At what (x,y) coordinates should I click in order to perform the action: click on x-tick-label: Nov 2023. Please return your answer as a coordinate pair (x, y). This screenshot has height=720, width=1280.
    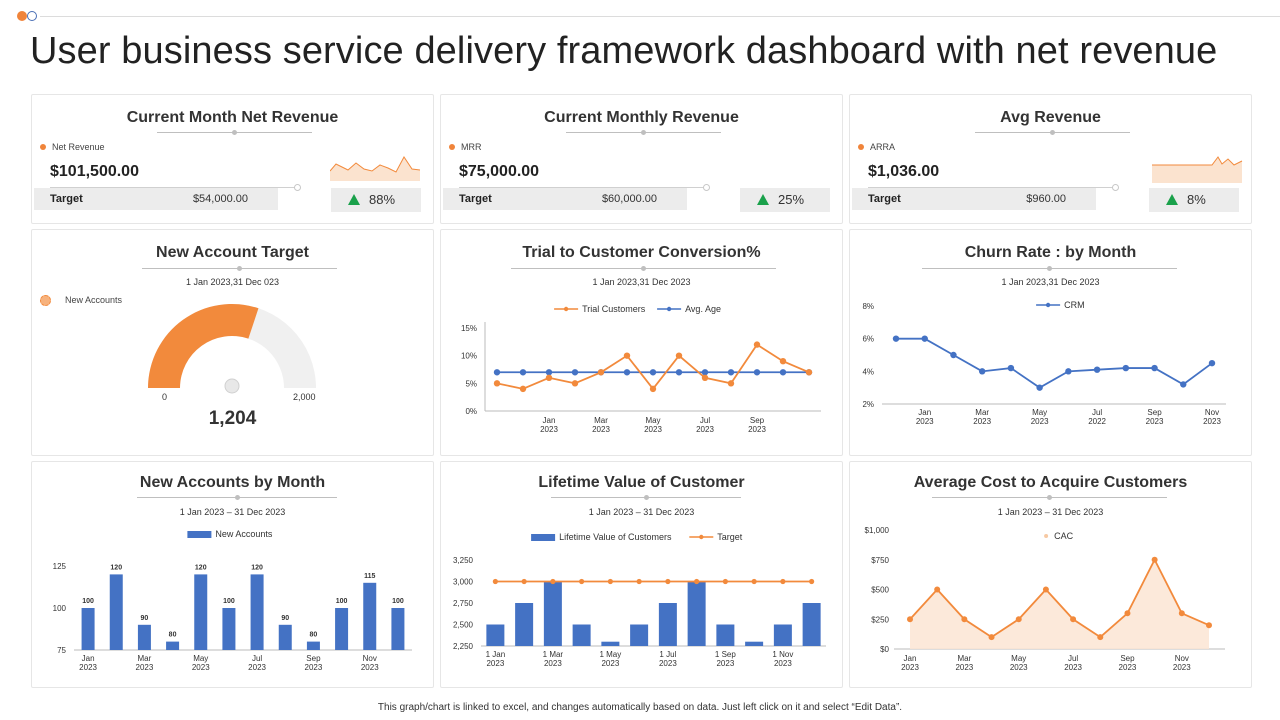
    Looking at the image, I should click on (1212, 417).